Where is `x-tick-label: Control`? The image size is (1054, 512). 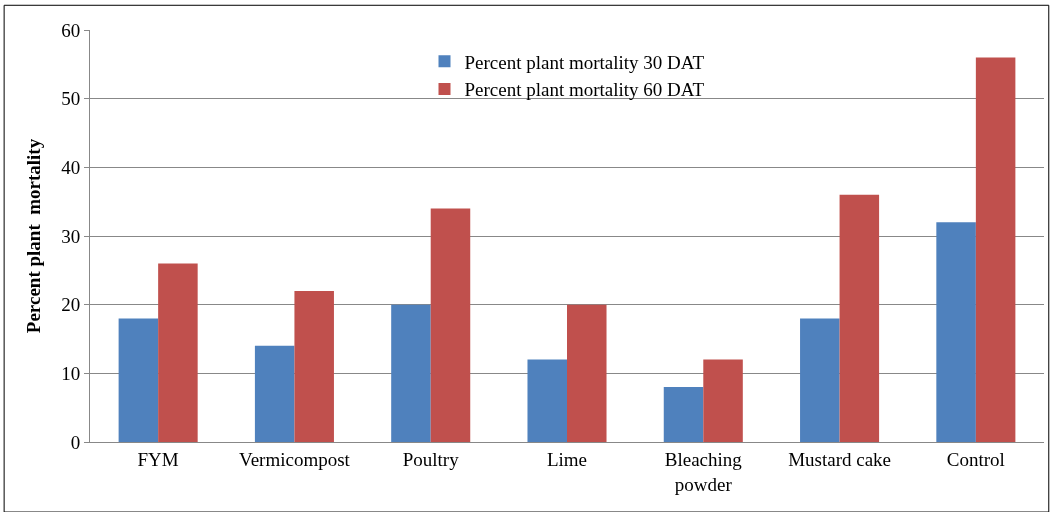 x-tick-label: Control is located at coordinates (975, 459).